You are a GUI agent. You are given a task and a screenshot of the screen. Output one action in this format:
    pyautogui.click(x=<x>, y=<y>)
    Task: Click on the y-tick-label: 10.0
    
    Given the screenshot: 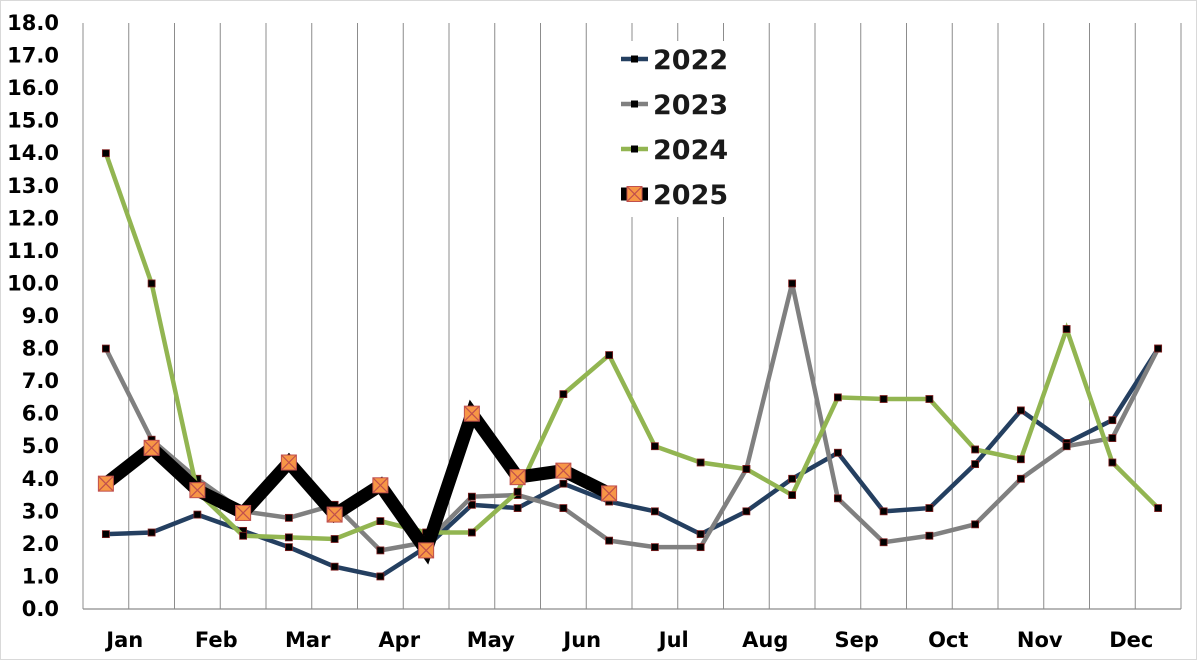 What is the action you would take?
    pyautogui.click(x=33, y=283)
    